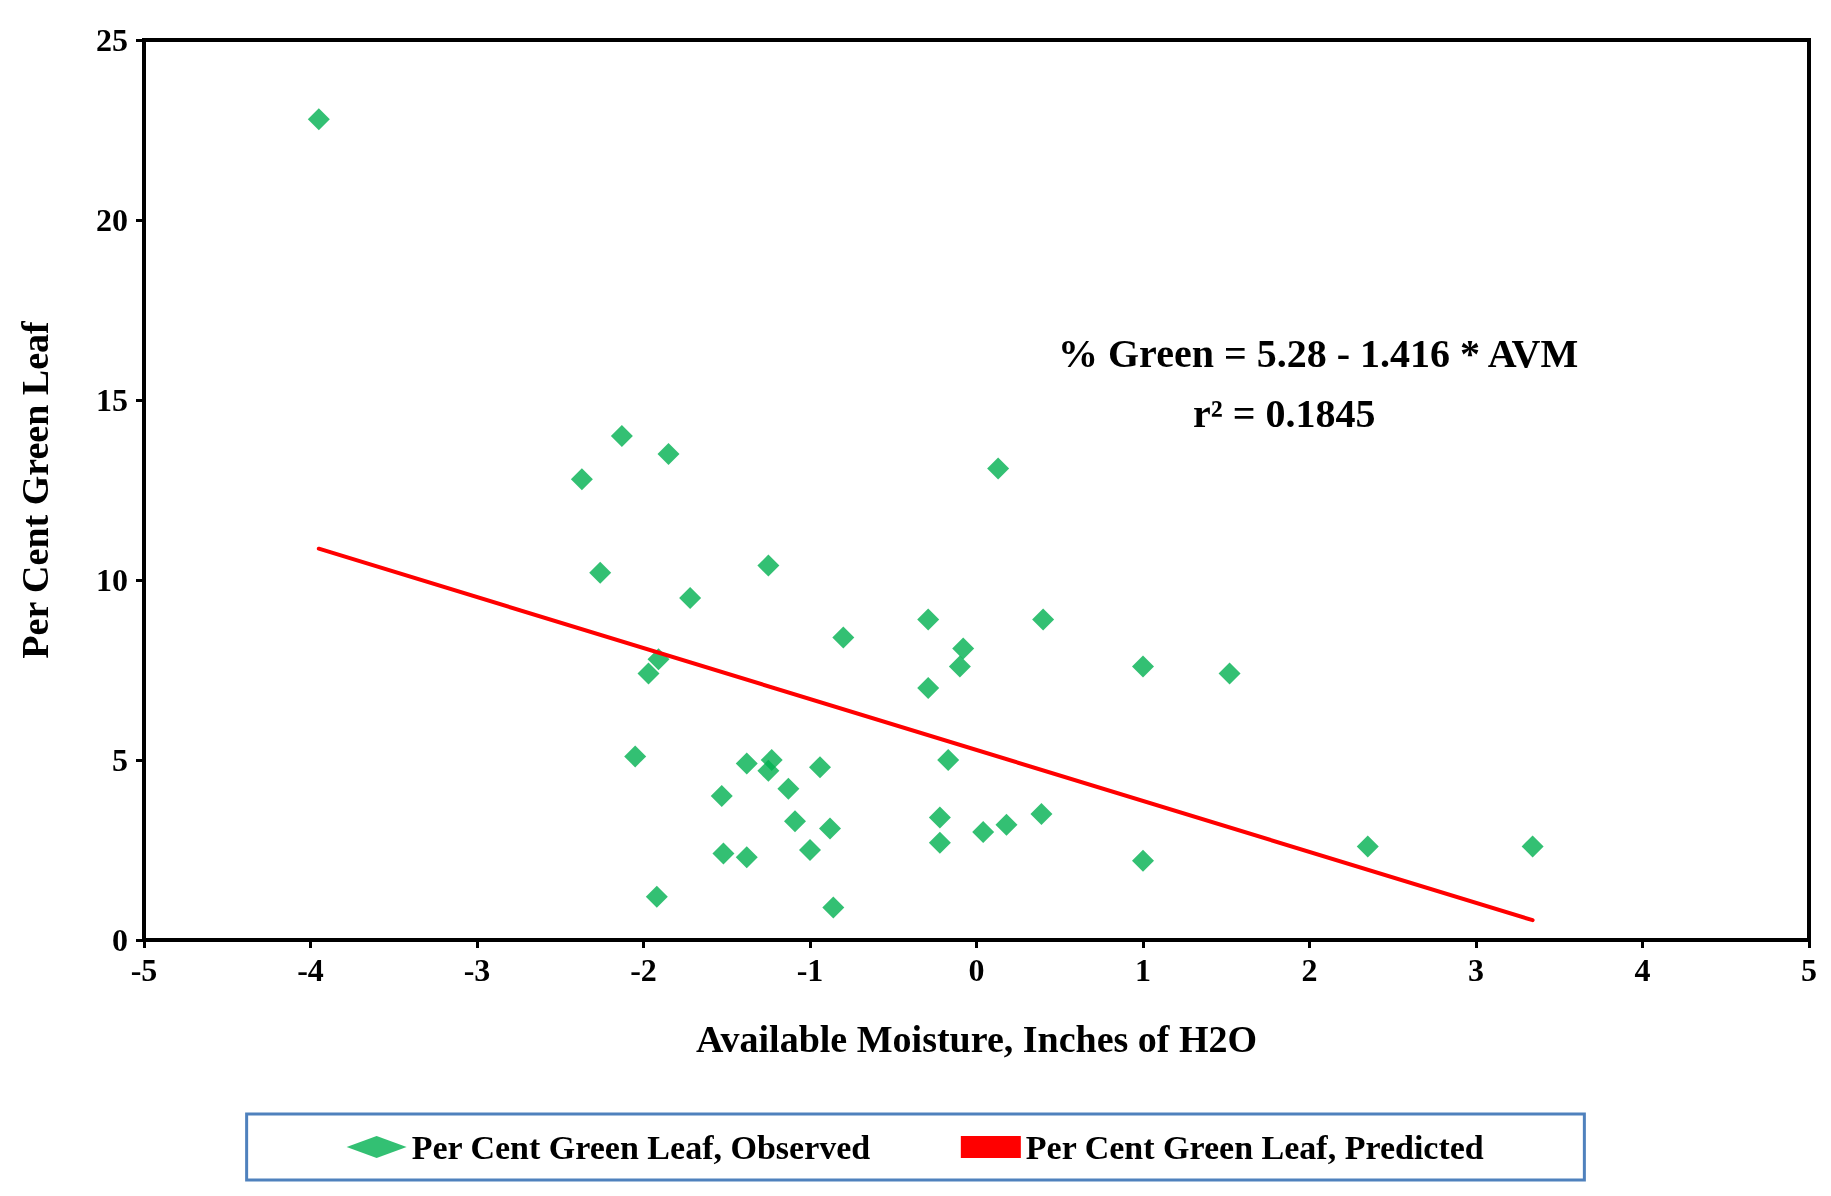 This screenshot has width=1831, height=1196. What do you see at coordinates (112, 220) in the screenshot?
I see `y-tick-label: 20` at bounding box center [112, 220].